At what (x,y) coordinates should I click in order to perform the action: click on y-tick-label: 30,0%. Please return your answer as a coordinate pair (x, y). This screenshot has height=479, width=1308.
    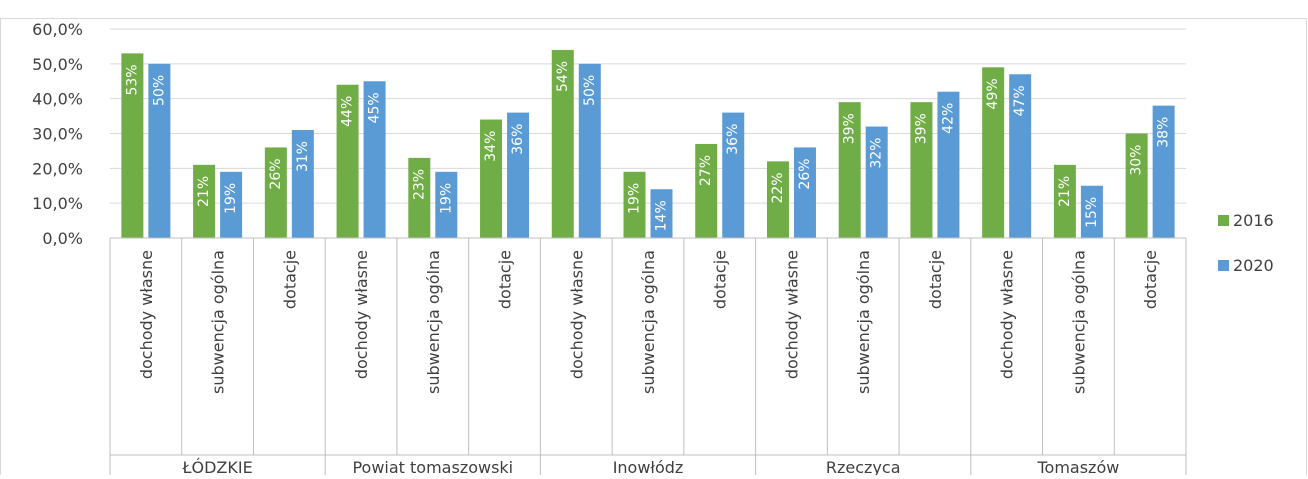
    Looking at the image, I should click on (57, 134).